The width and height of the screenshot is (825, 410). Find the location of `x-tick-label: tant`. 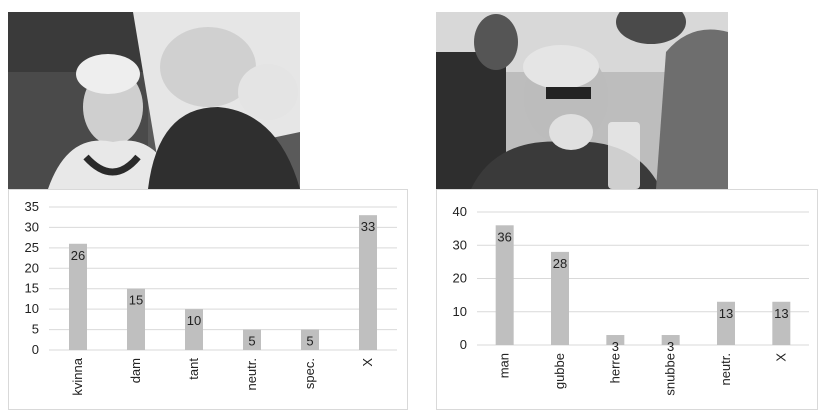

x-tick-label: tant is located at coordinates (193, 369).